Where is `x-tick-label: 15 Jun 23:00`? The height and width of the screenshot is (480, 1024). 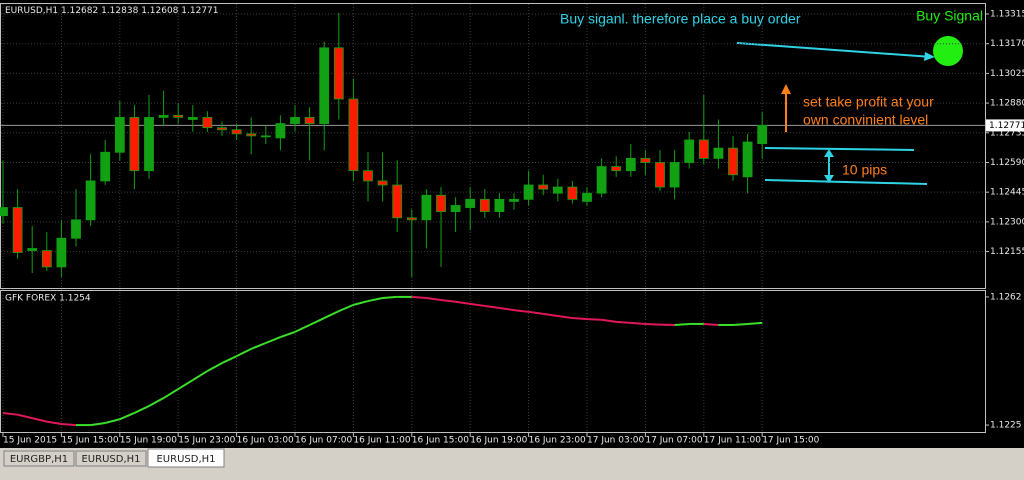 x-tick-label: 15 Jun 23:00 is located at coordinates (206, 441).